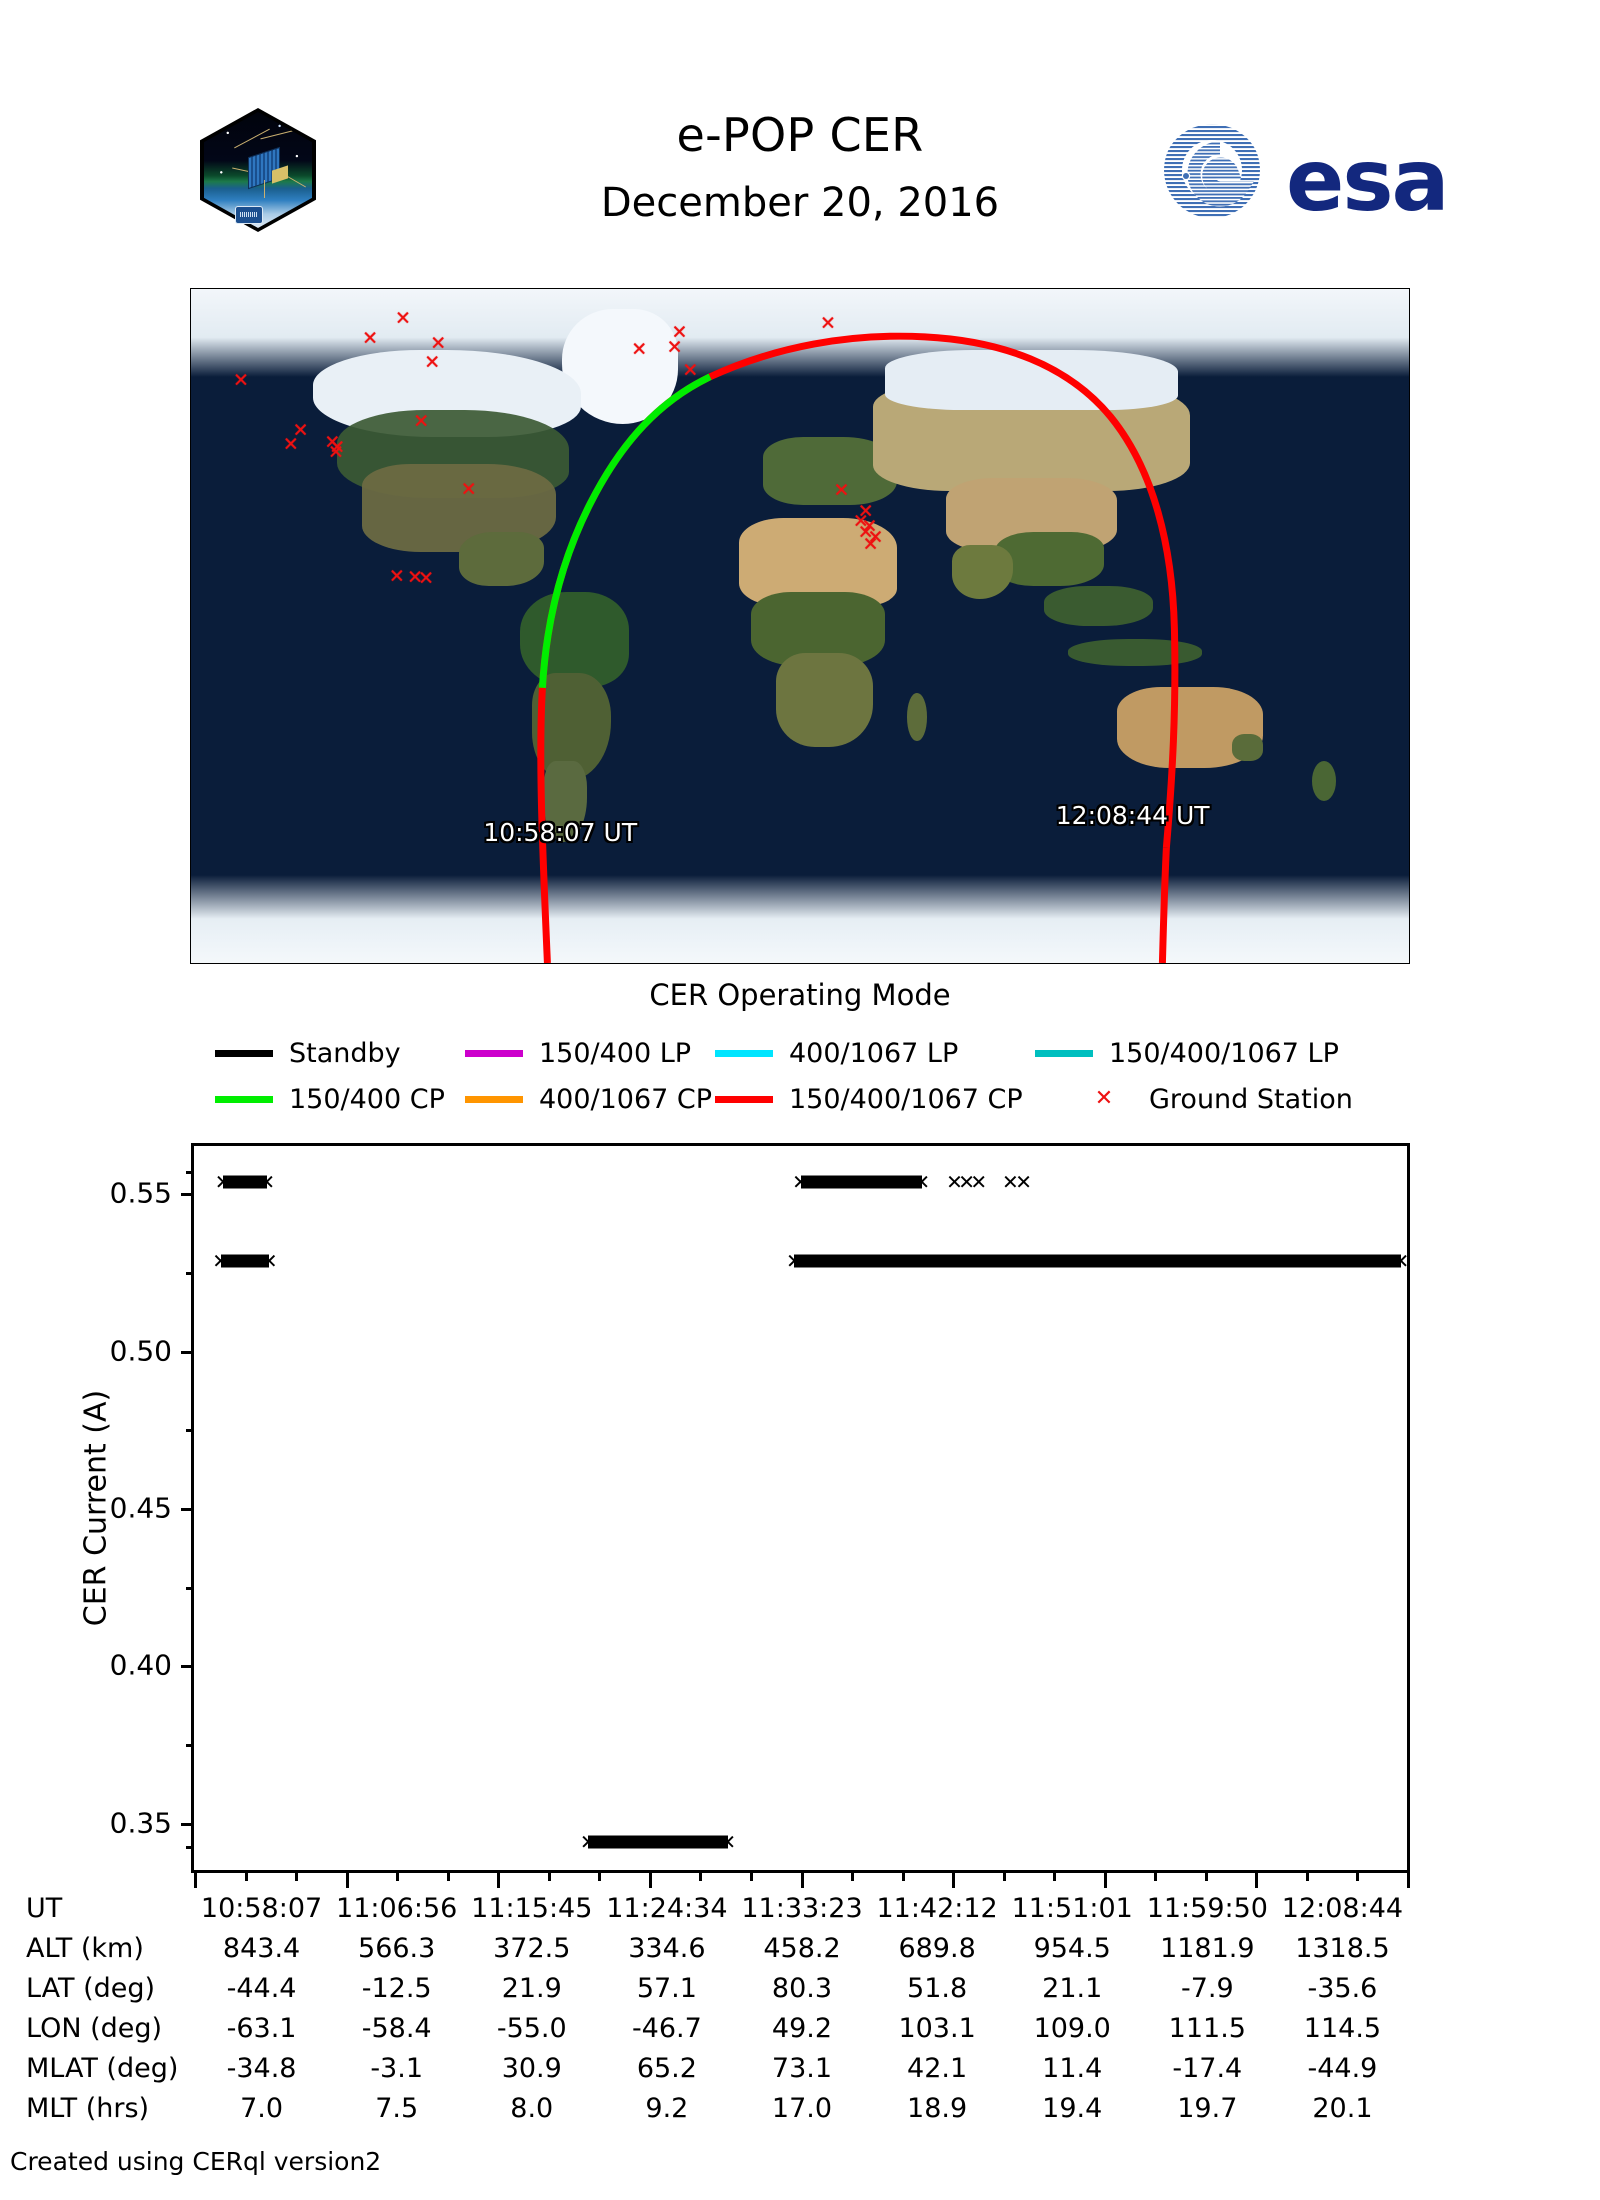 Image resolution: width=1600 pixels, height=2200 pixels. I want to click on y-axis-tick-label: 0.45, so click(140, 1508).